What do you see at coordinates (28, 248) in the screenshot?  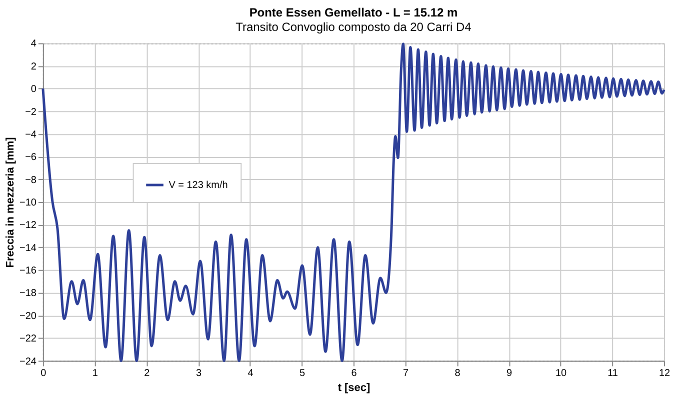 I see `y-tick-label: −14` at bounding box center [28, 248].